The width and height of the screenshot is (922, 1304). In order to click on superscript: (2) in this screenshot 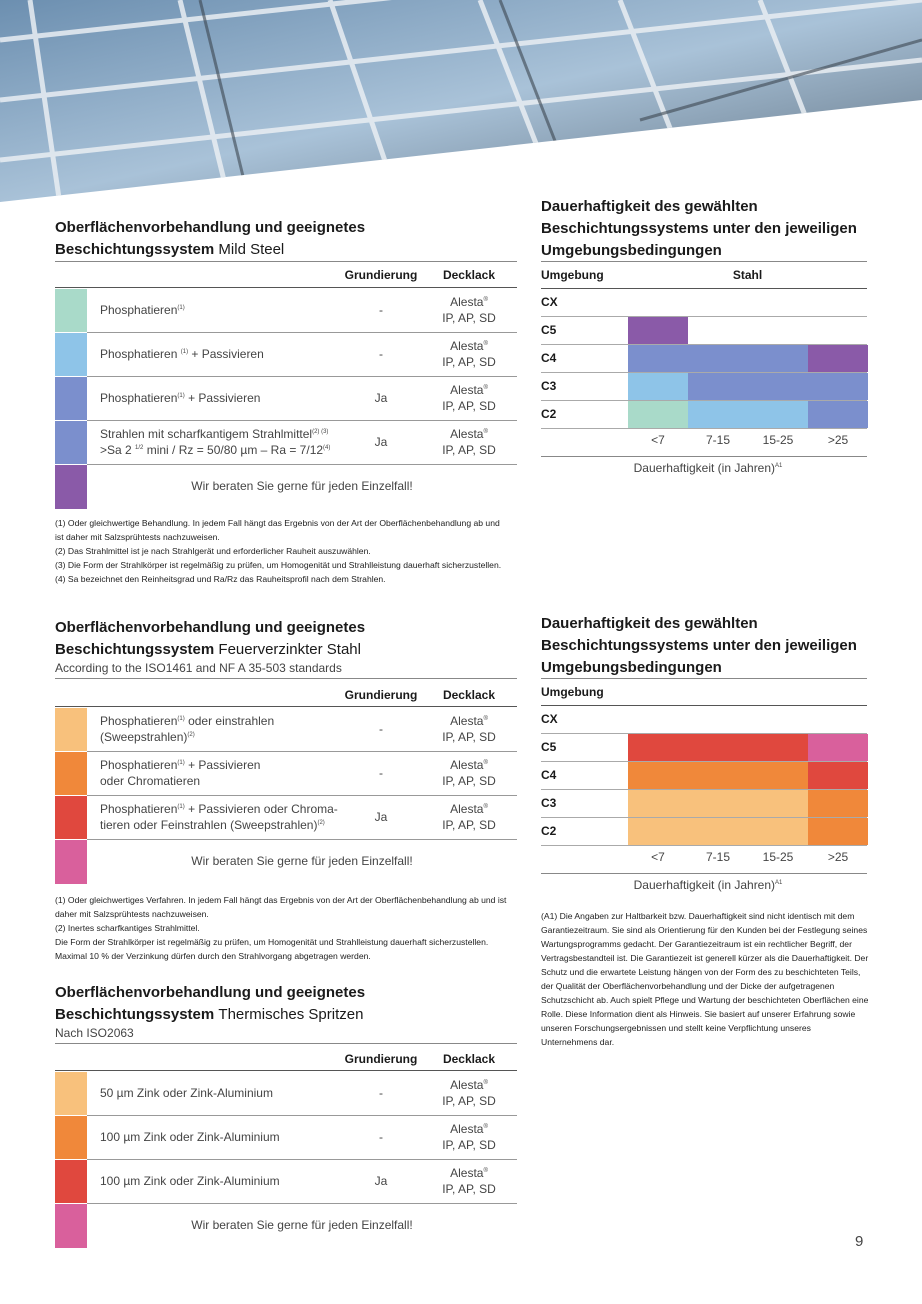, I will do `click(321, 823)`.